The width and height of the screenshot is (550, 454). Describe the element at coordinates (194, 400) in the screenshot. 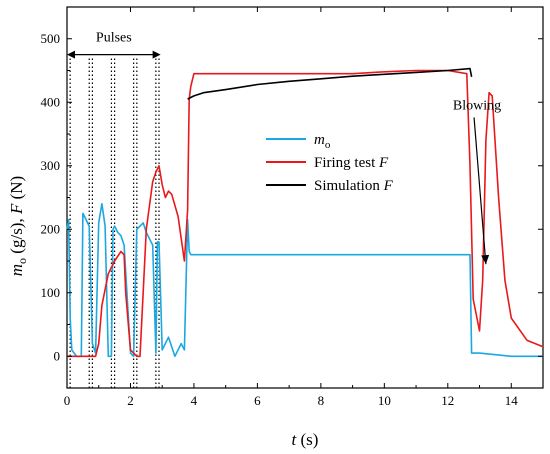

I see `x-tick-label: 4` at that location.